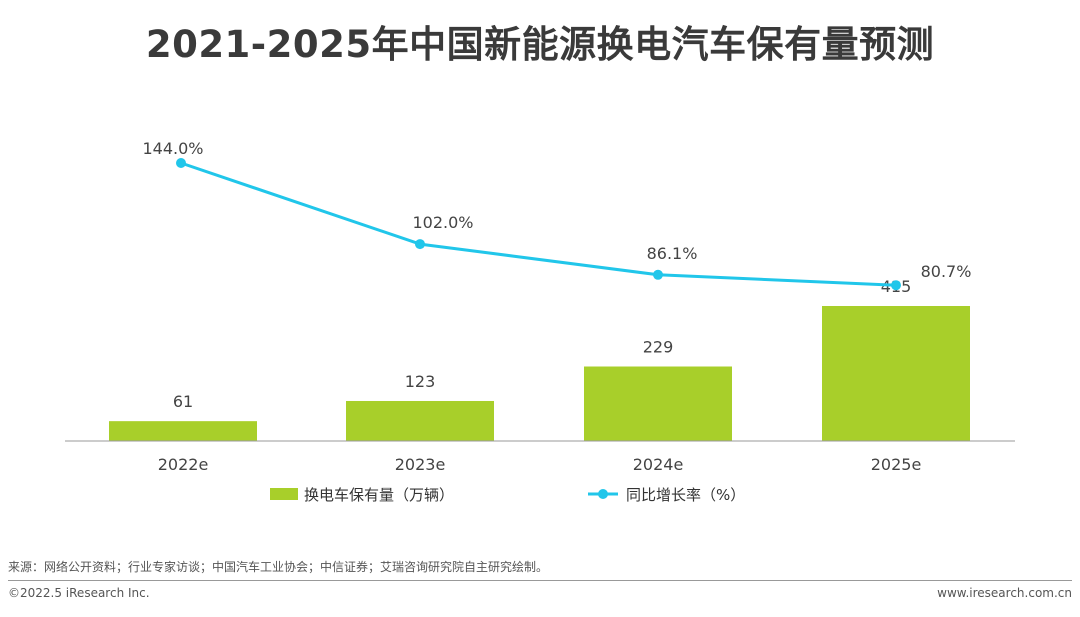 This screenshot has height=617, width=1080. What do you see at coordinates (896, 373) in the screenshot?
I see `bar-2025e` at bounding box center [896, 373].